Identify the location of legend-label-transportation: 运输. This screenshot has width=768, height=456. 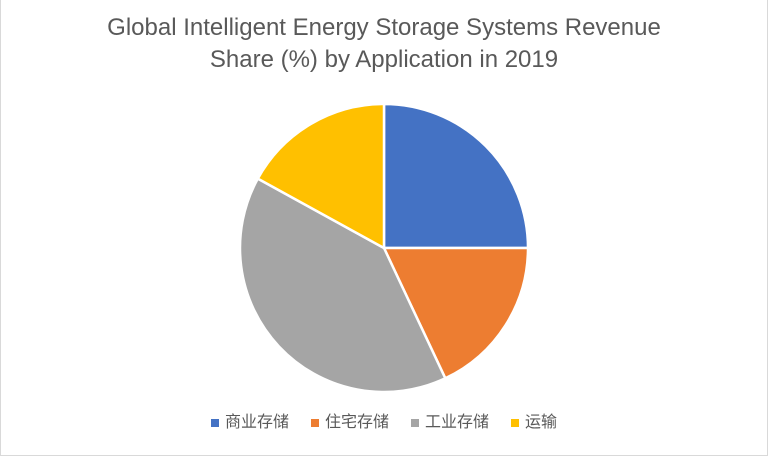
(541, 422).